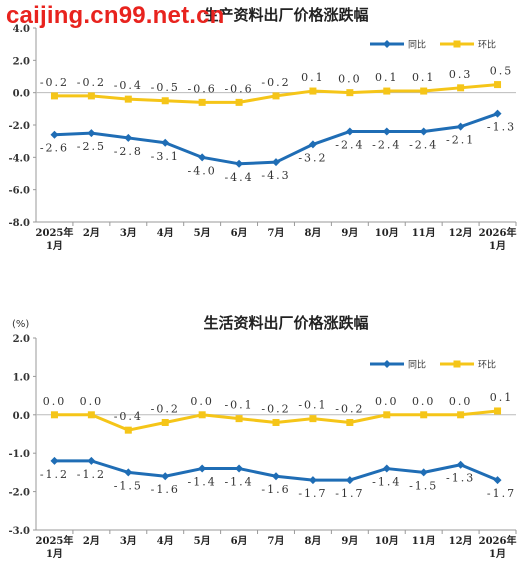  Describe the element at coordinates (19, 158) in the screenshot. I see `y-tick-label: -4.0` at that location.